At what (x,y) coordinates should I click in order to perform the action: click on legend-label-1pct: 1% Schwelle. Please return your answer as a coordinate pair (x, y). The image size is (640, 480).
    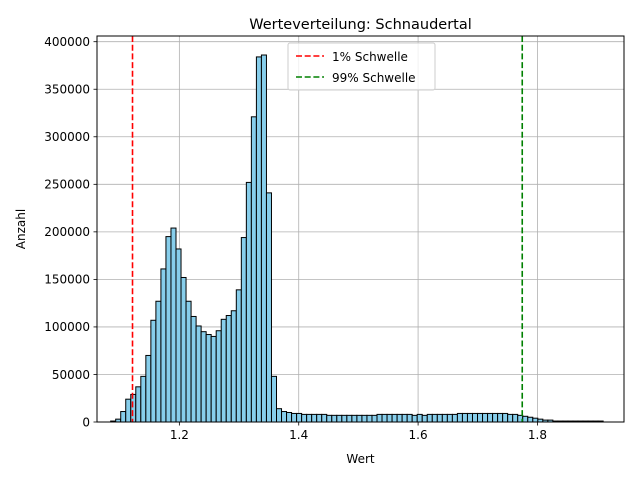
    Looking at the image, I should click on (370, 57).